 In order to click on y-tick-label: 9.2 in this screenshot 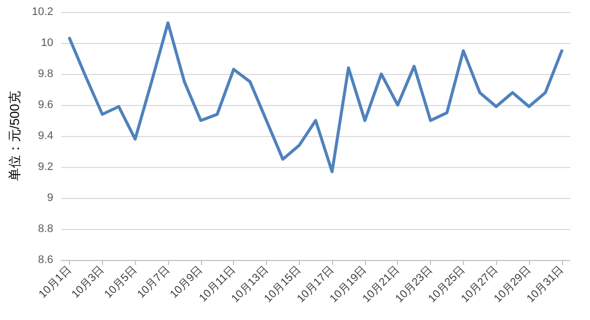, I will do `click(46, 167)`.